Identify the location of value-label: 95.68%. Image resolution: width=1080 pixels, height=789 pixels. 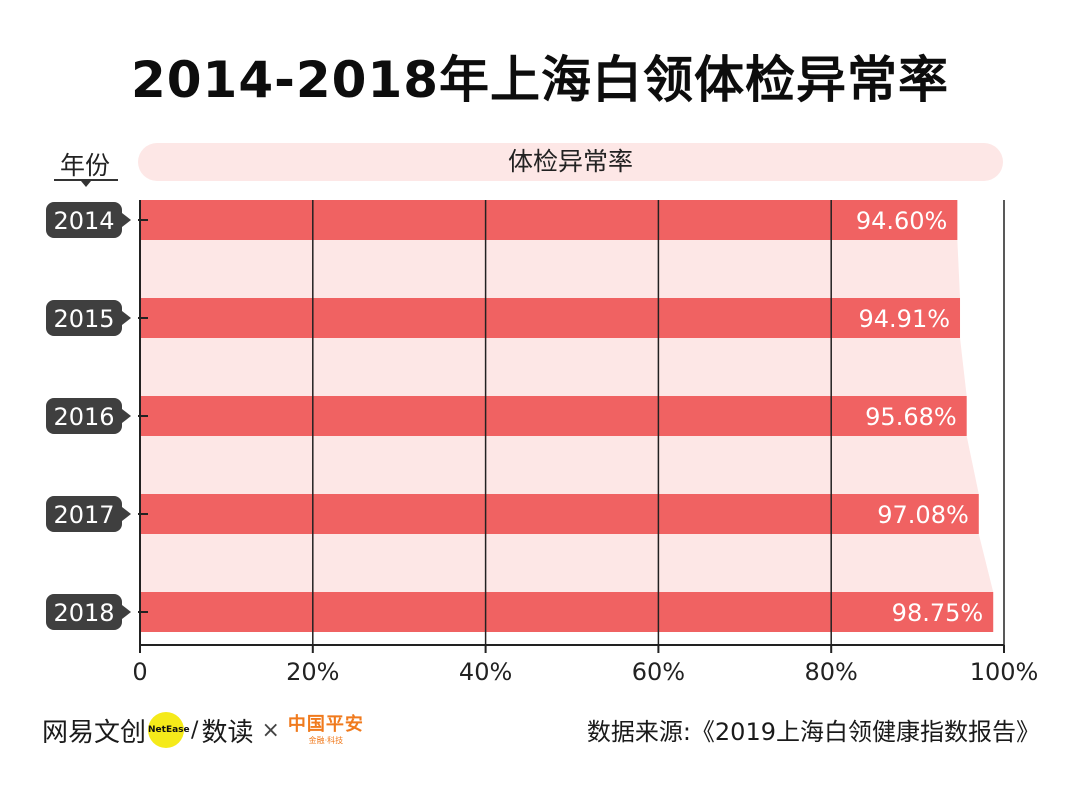
(911, 417).